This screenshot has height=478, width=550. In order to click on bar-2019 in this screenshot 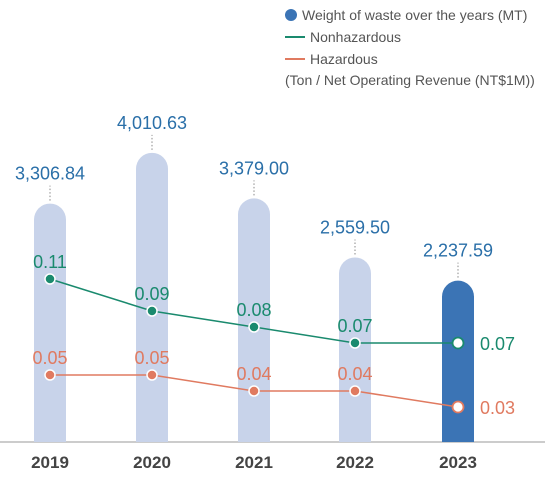, I will do `click(50, 322)`.